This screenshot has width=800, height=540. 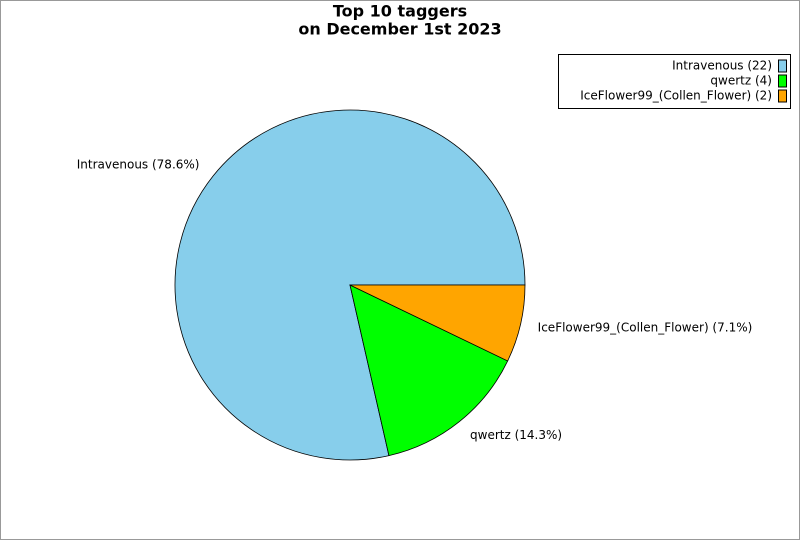 I want to click on slice-label: IceFlower99_(Collen_Flower) (7.1%), so click(x=645, y=327).